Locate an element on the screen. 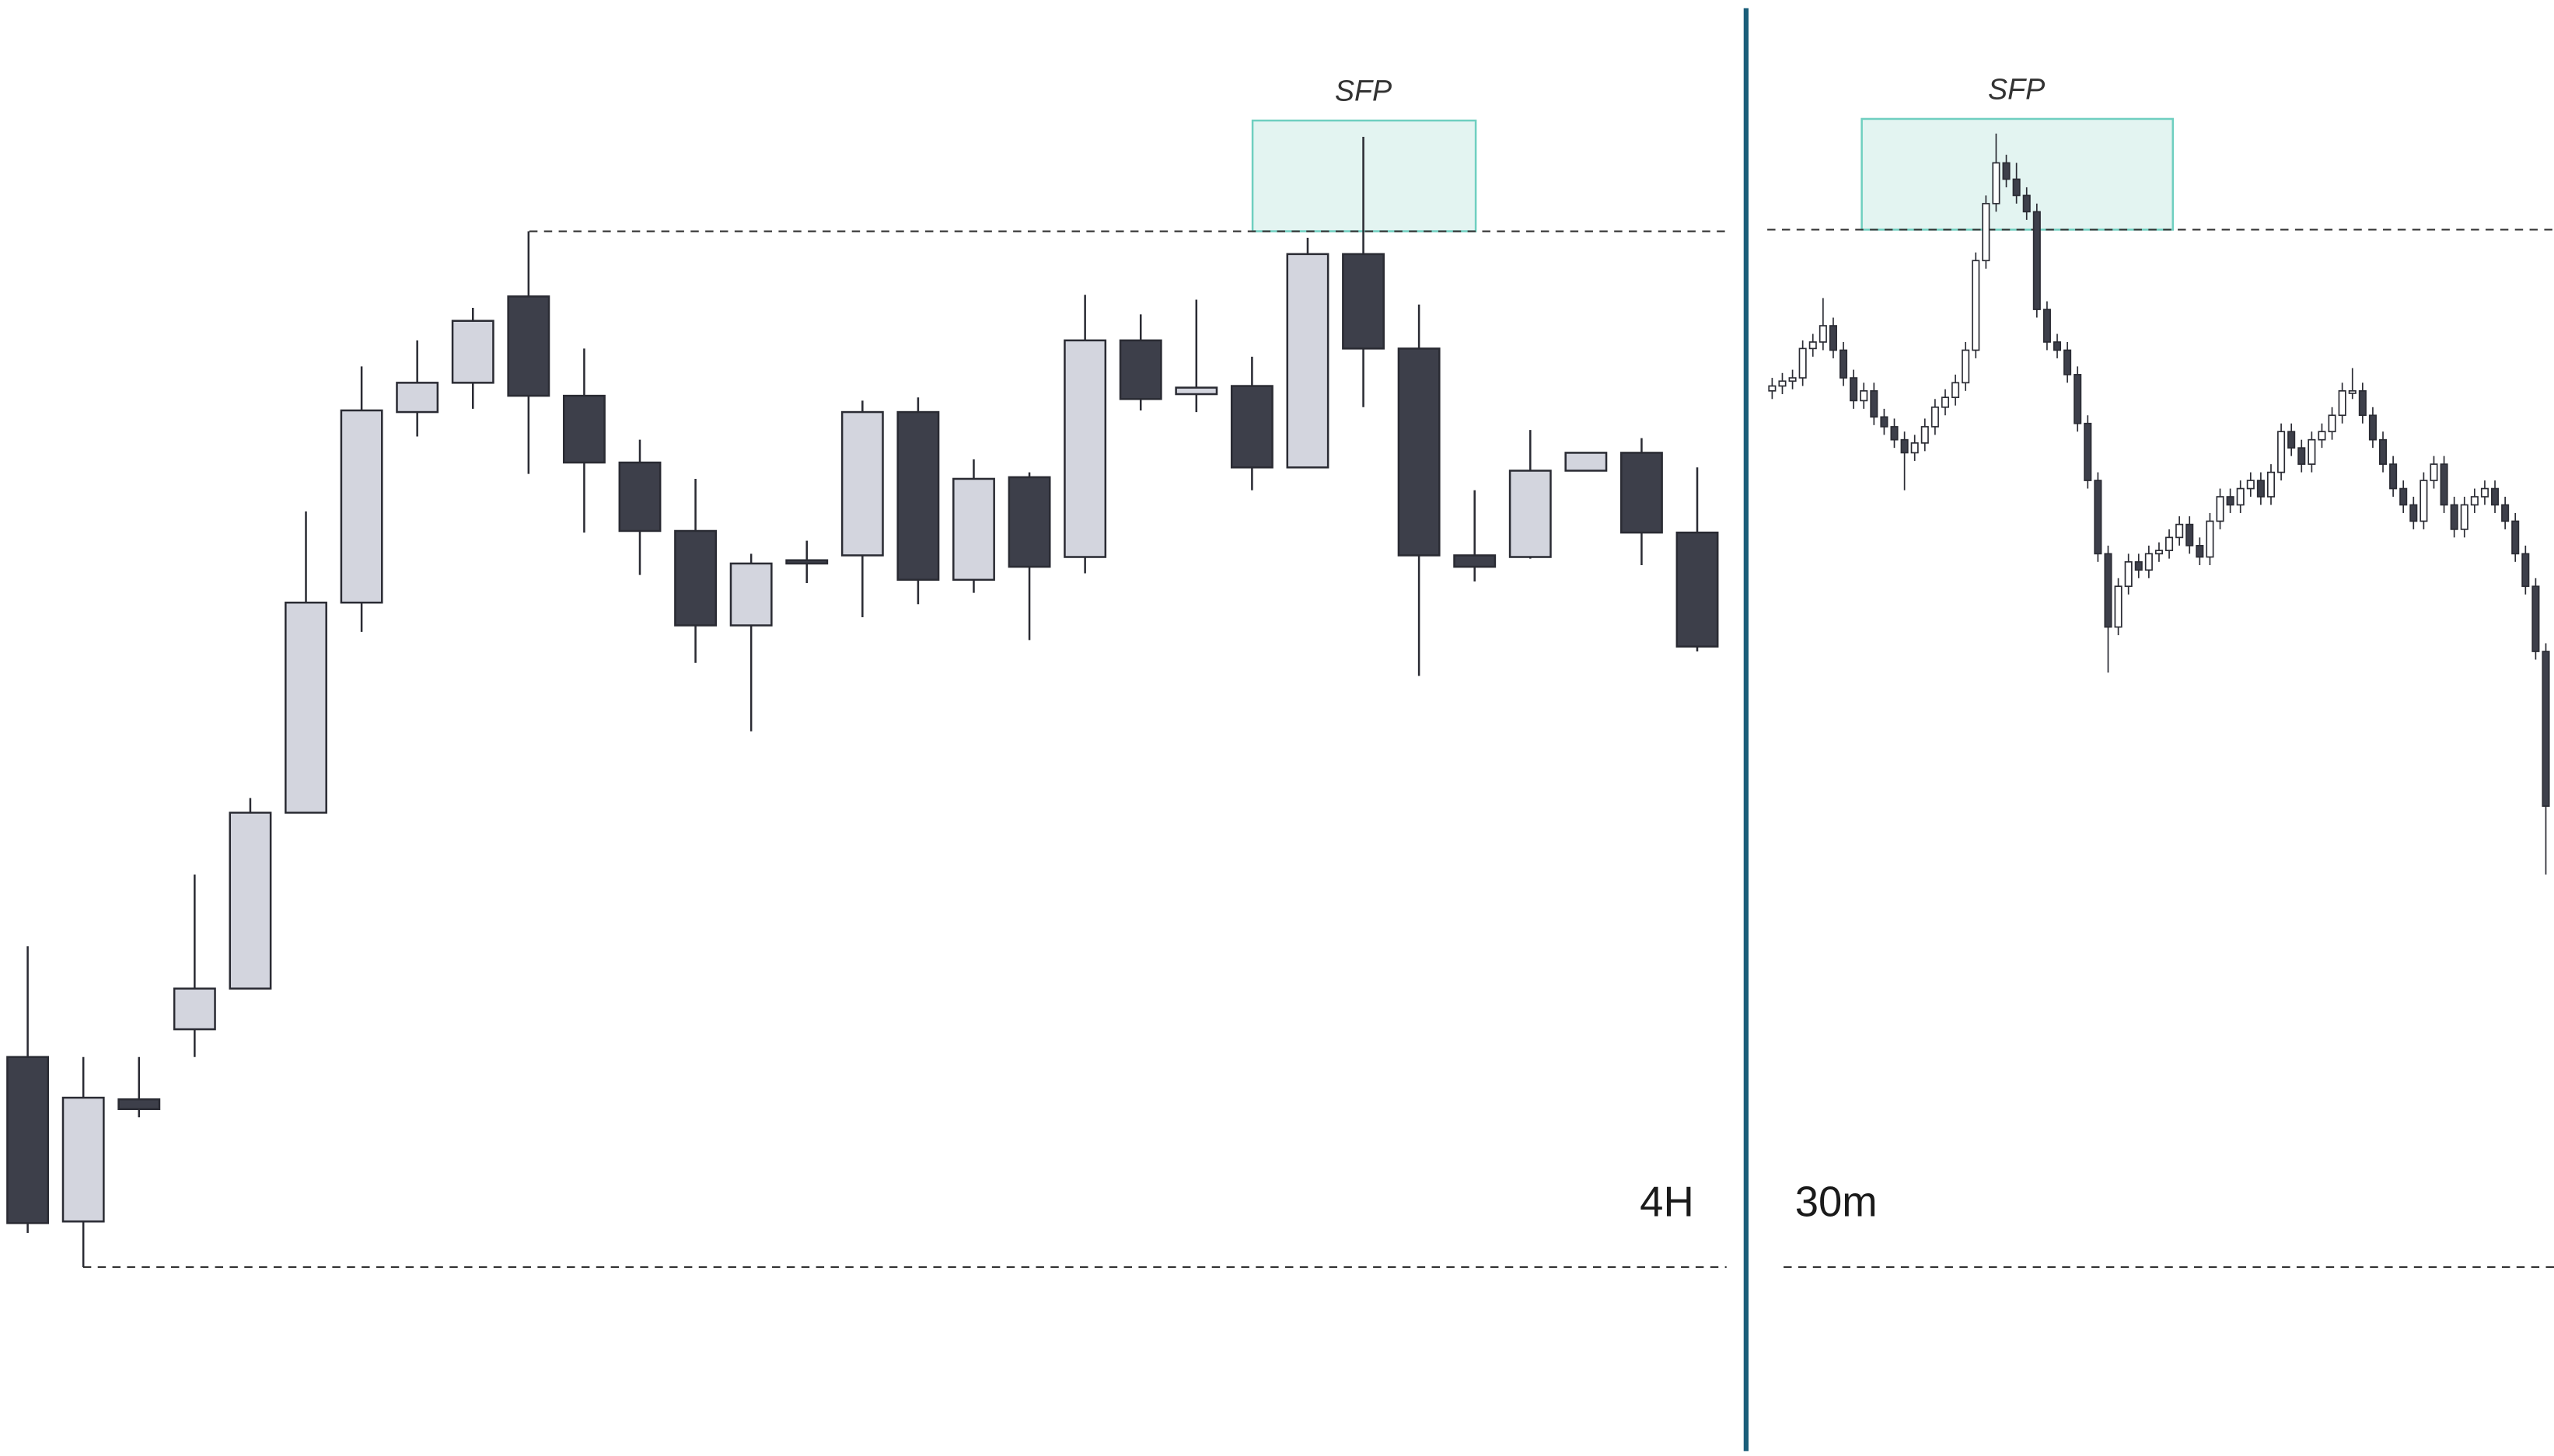 The image size is (2554, 1456). annotation: SFP is located at coordinates (2017, 88).